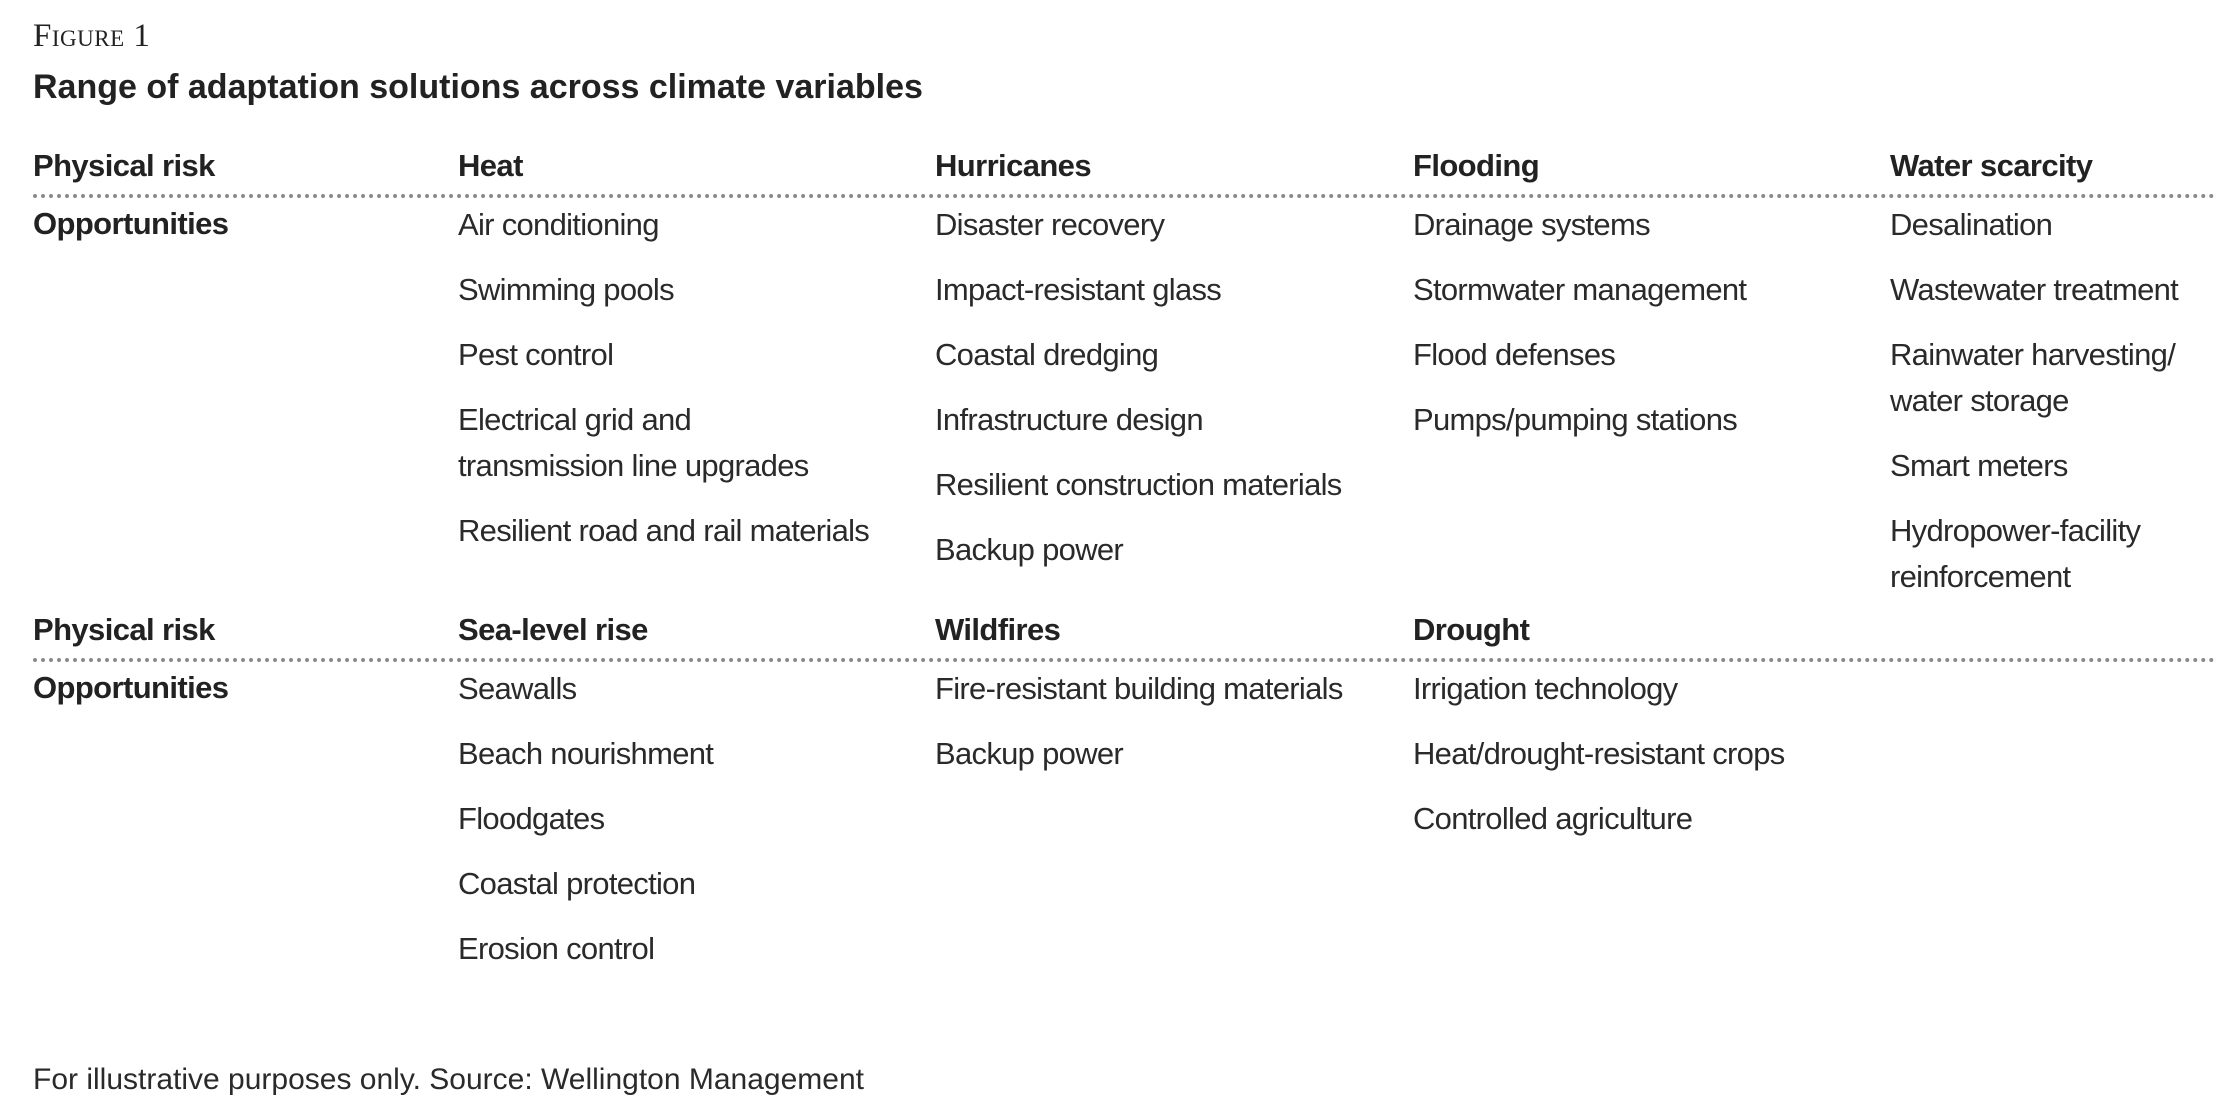 The width and height of the screenshot is (2226, 1118). I want to click on opportunity-item: Controlled agriculture, so click(1553, 818).